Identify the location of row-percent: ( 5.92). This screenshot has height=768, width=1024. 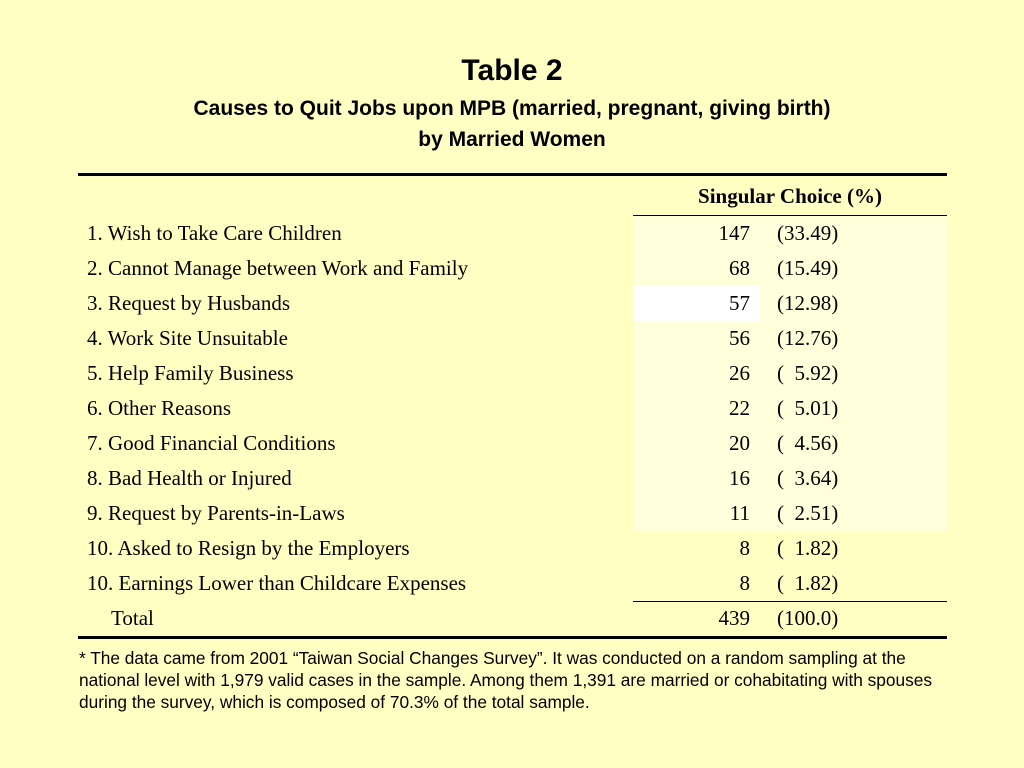
(808, 373).